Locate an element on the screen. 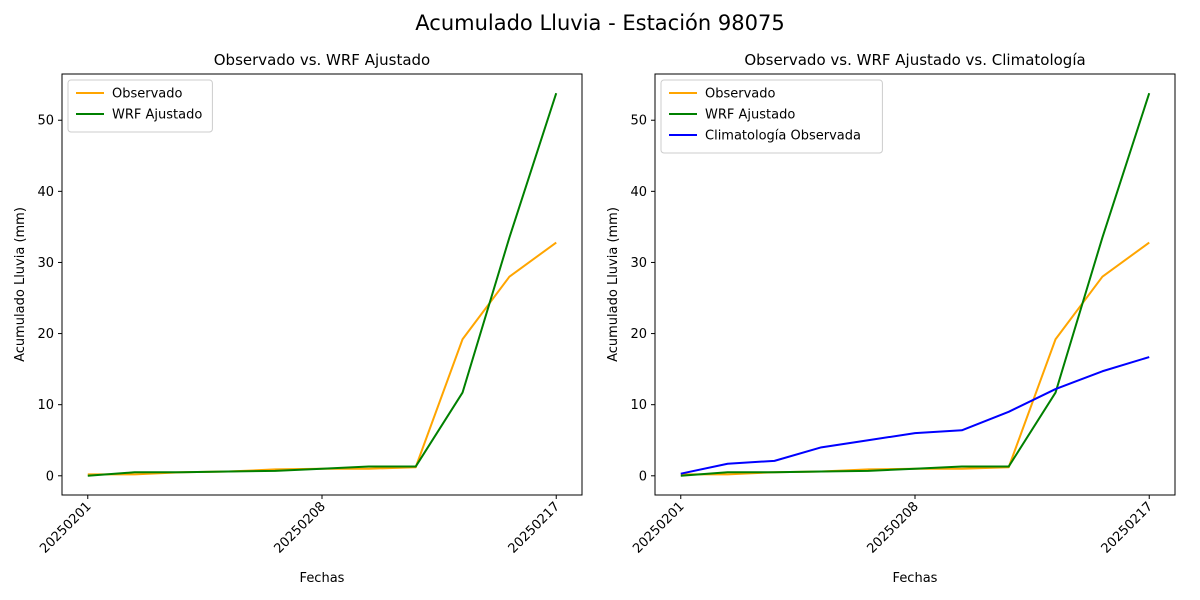 Image resolution: width=1200 pixels, height=600 pixels. figure-title: Acumulado Lluvia - Estación 98075 is located at coordinates (599, 23).